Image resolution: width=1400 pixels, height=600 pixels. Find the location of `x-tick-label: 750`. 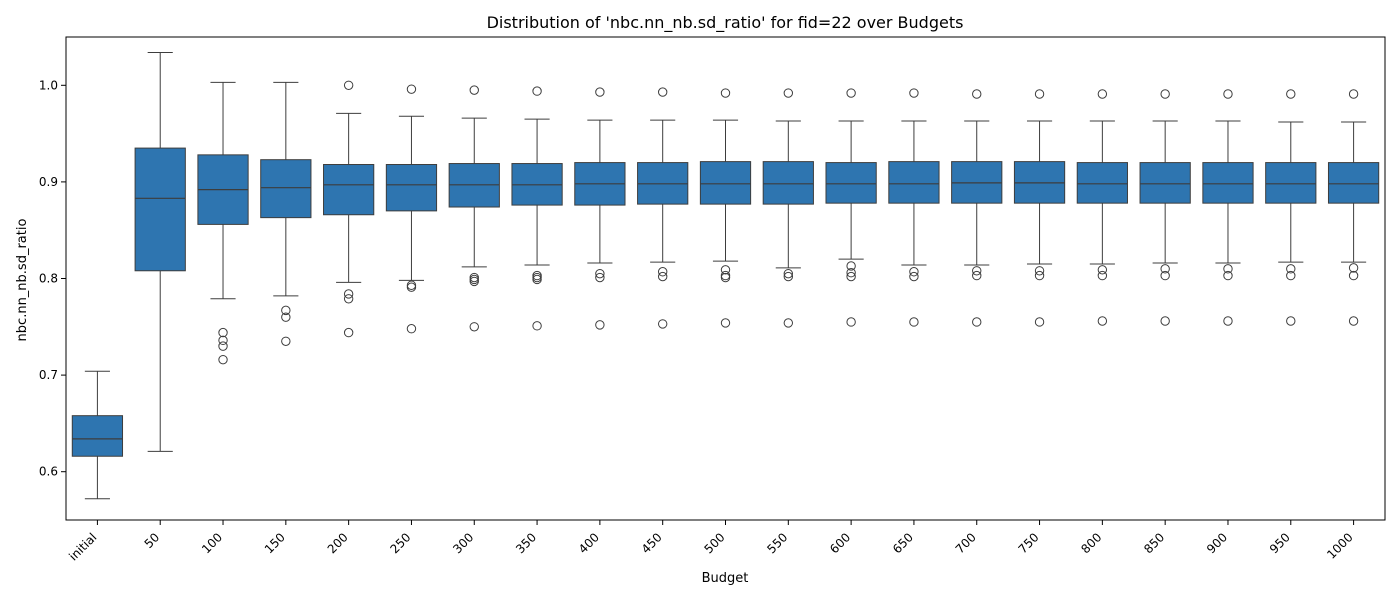

x-tick-label: 750 is located at coordinates (1029, 543).